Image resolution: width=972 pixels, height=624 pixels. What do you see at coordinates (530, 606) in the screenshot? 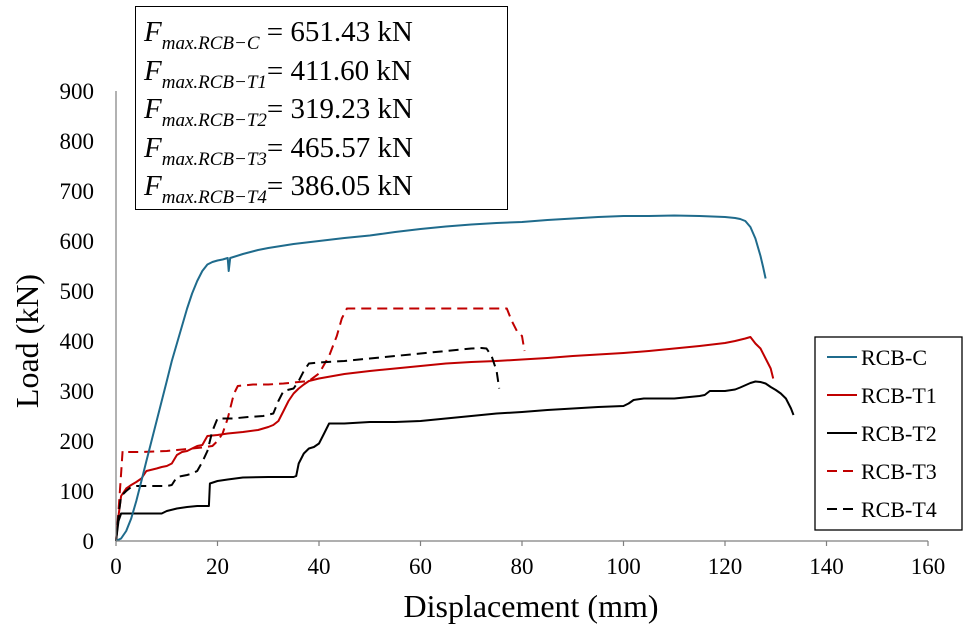
I see `x-axis-title: Displacement (mm)` at bounding box center [530, 606].